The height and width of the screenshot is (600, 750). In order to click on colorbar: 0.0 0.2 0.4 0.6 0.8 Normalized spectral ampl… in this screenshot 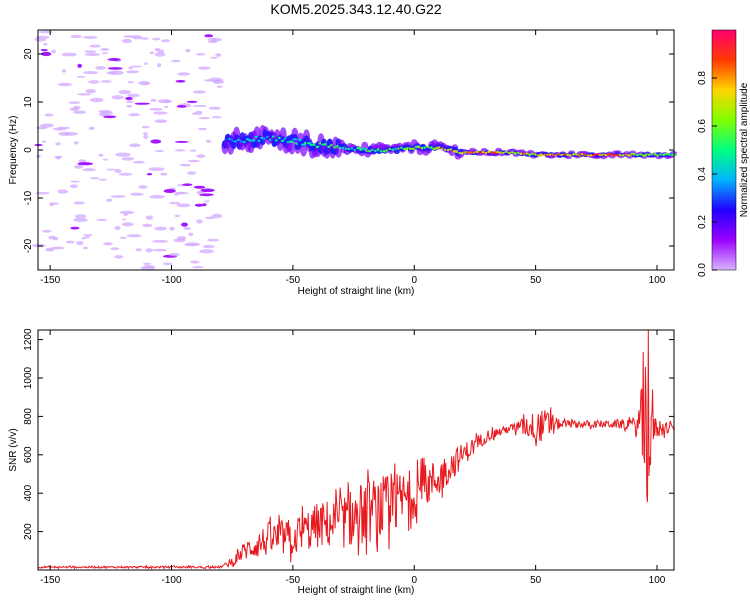, I will do `click(723, 153)`.